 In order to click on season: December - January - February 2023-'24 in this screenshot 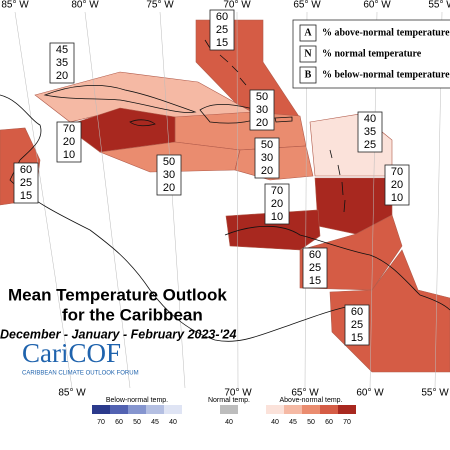, I will do `click(118, 334)`.